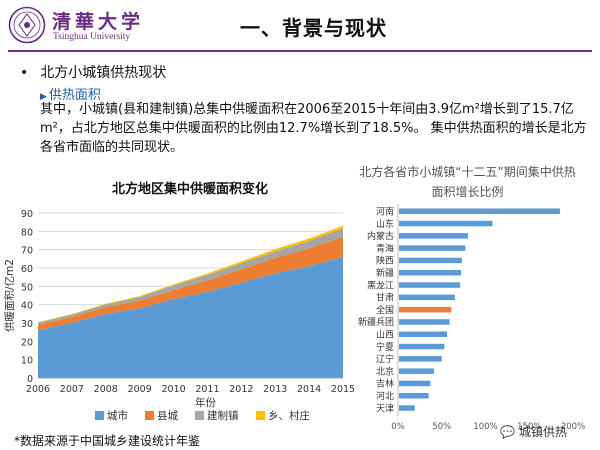 The width and height of the screenshot is (600, 450). I want to click on category-label-16: 天津, so click(385, 408).